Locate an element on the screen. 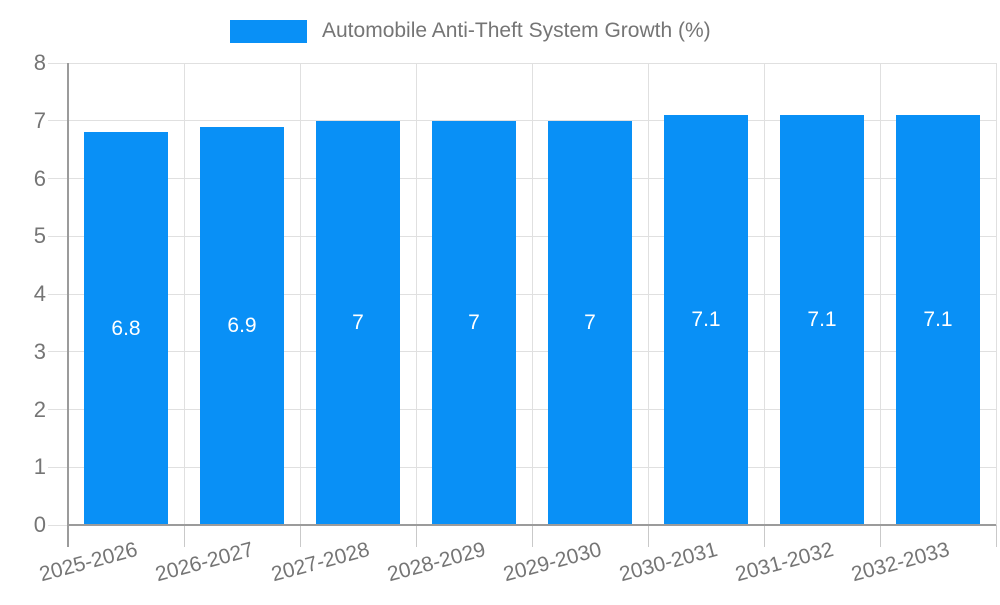 This screenshot has height=605, width=1000. x-axis-line is located at coordinates (532, 525).